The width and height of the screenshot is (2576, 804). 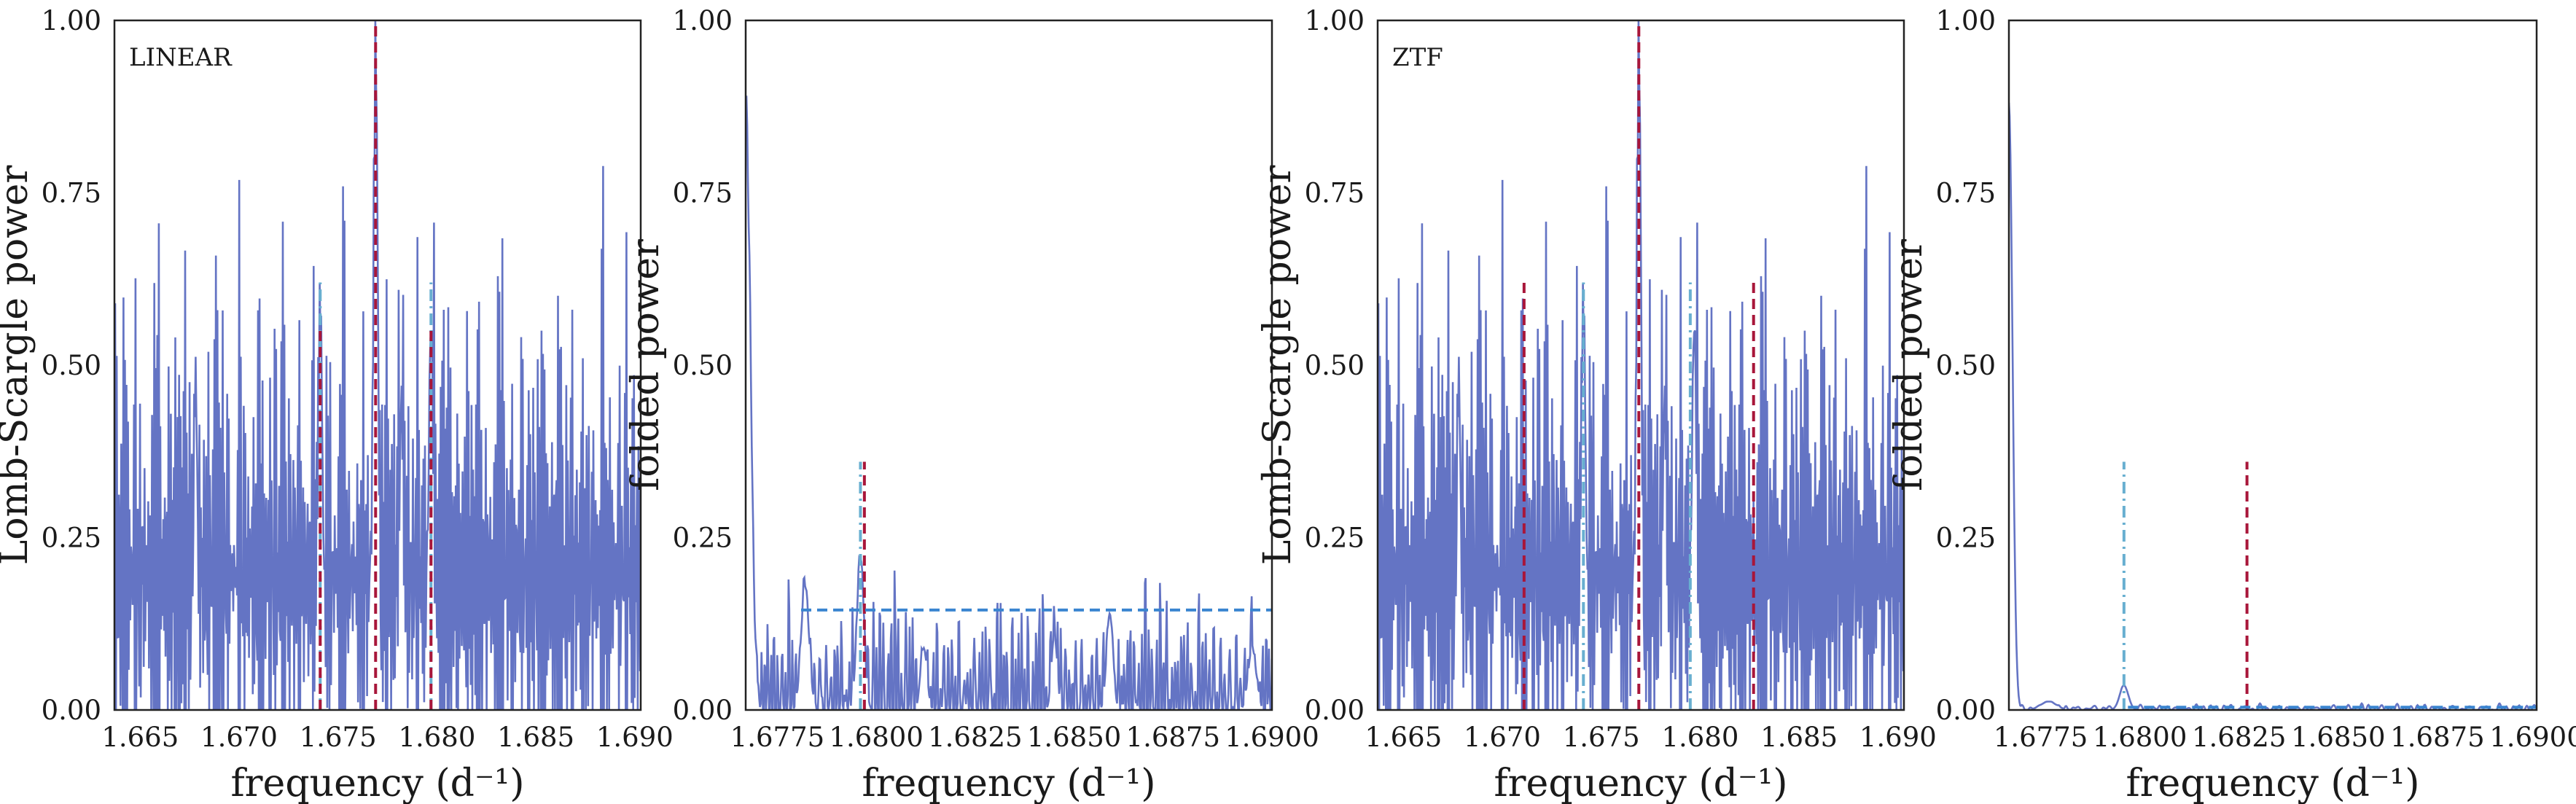 I want to click on panel-label: ZTF, so click(x=1417, y=57).